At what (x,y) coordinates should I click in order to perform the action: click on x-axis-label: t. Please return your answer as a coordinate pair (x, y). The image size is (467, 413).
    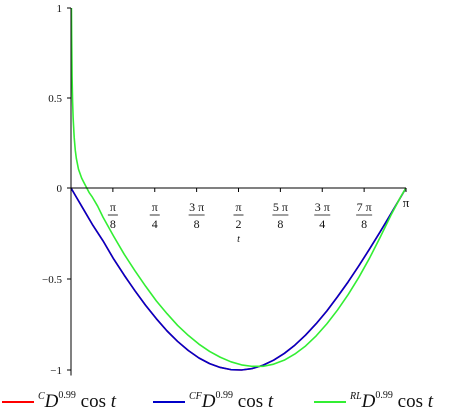
    Looking at the image, I should click on (238, 239).